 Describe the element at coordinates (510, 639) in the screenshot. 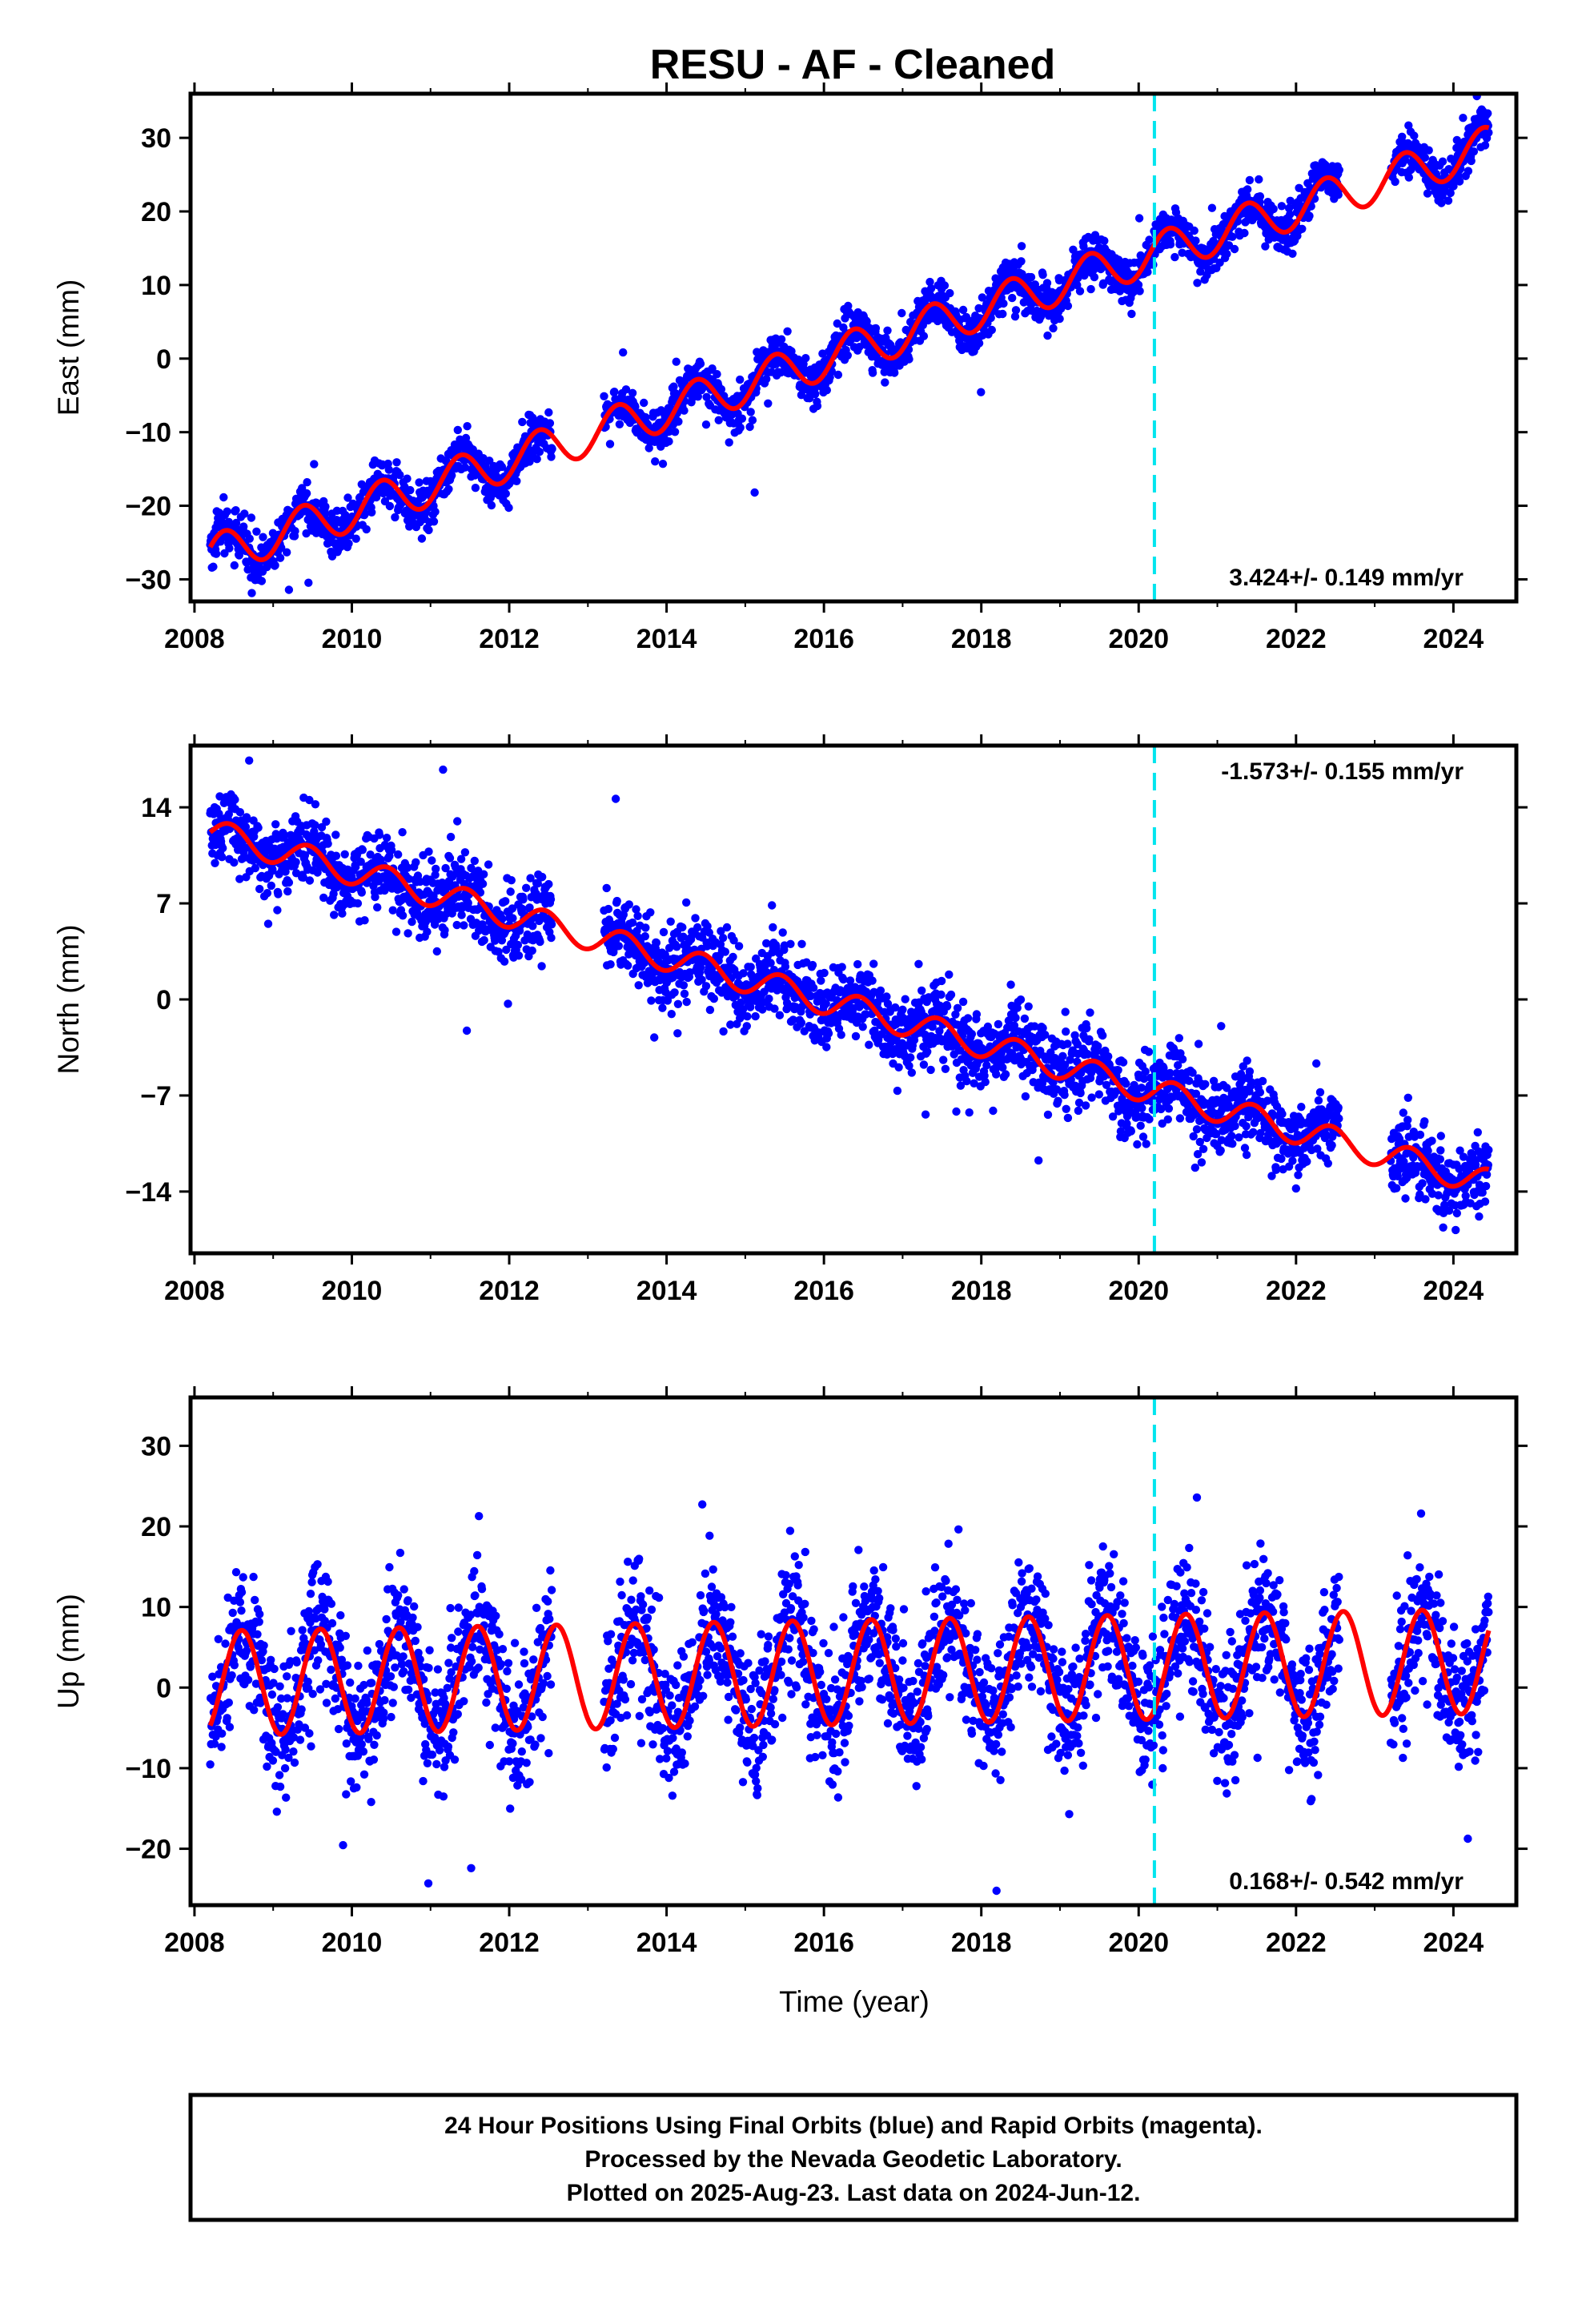

I see `x-tick-label: 2012` at that location.